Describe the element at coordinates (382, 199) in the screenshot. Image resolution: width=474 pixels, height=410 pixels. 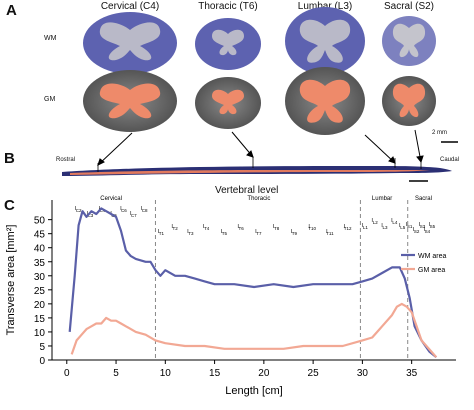
I see `region-label: Lumbar` at that location.